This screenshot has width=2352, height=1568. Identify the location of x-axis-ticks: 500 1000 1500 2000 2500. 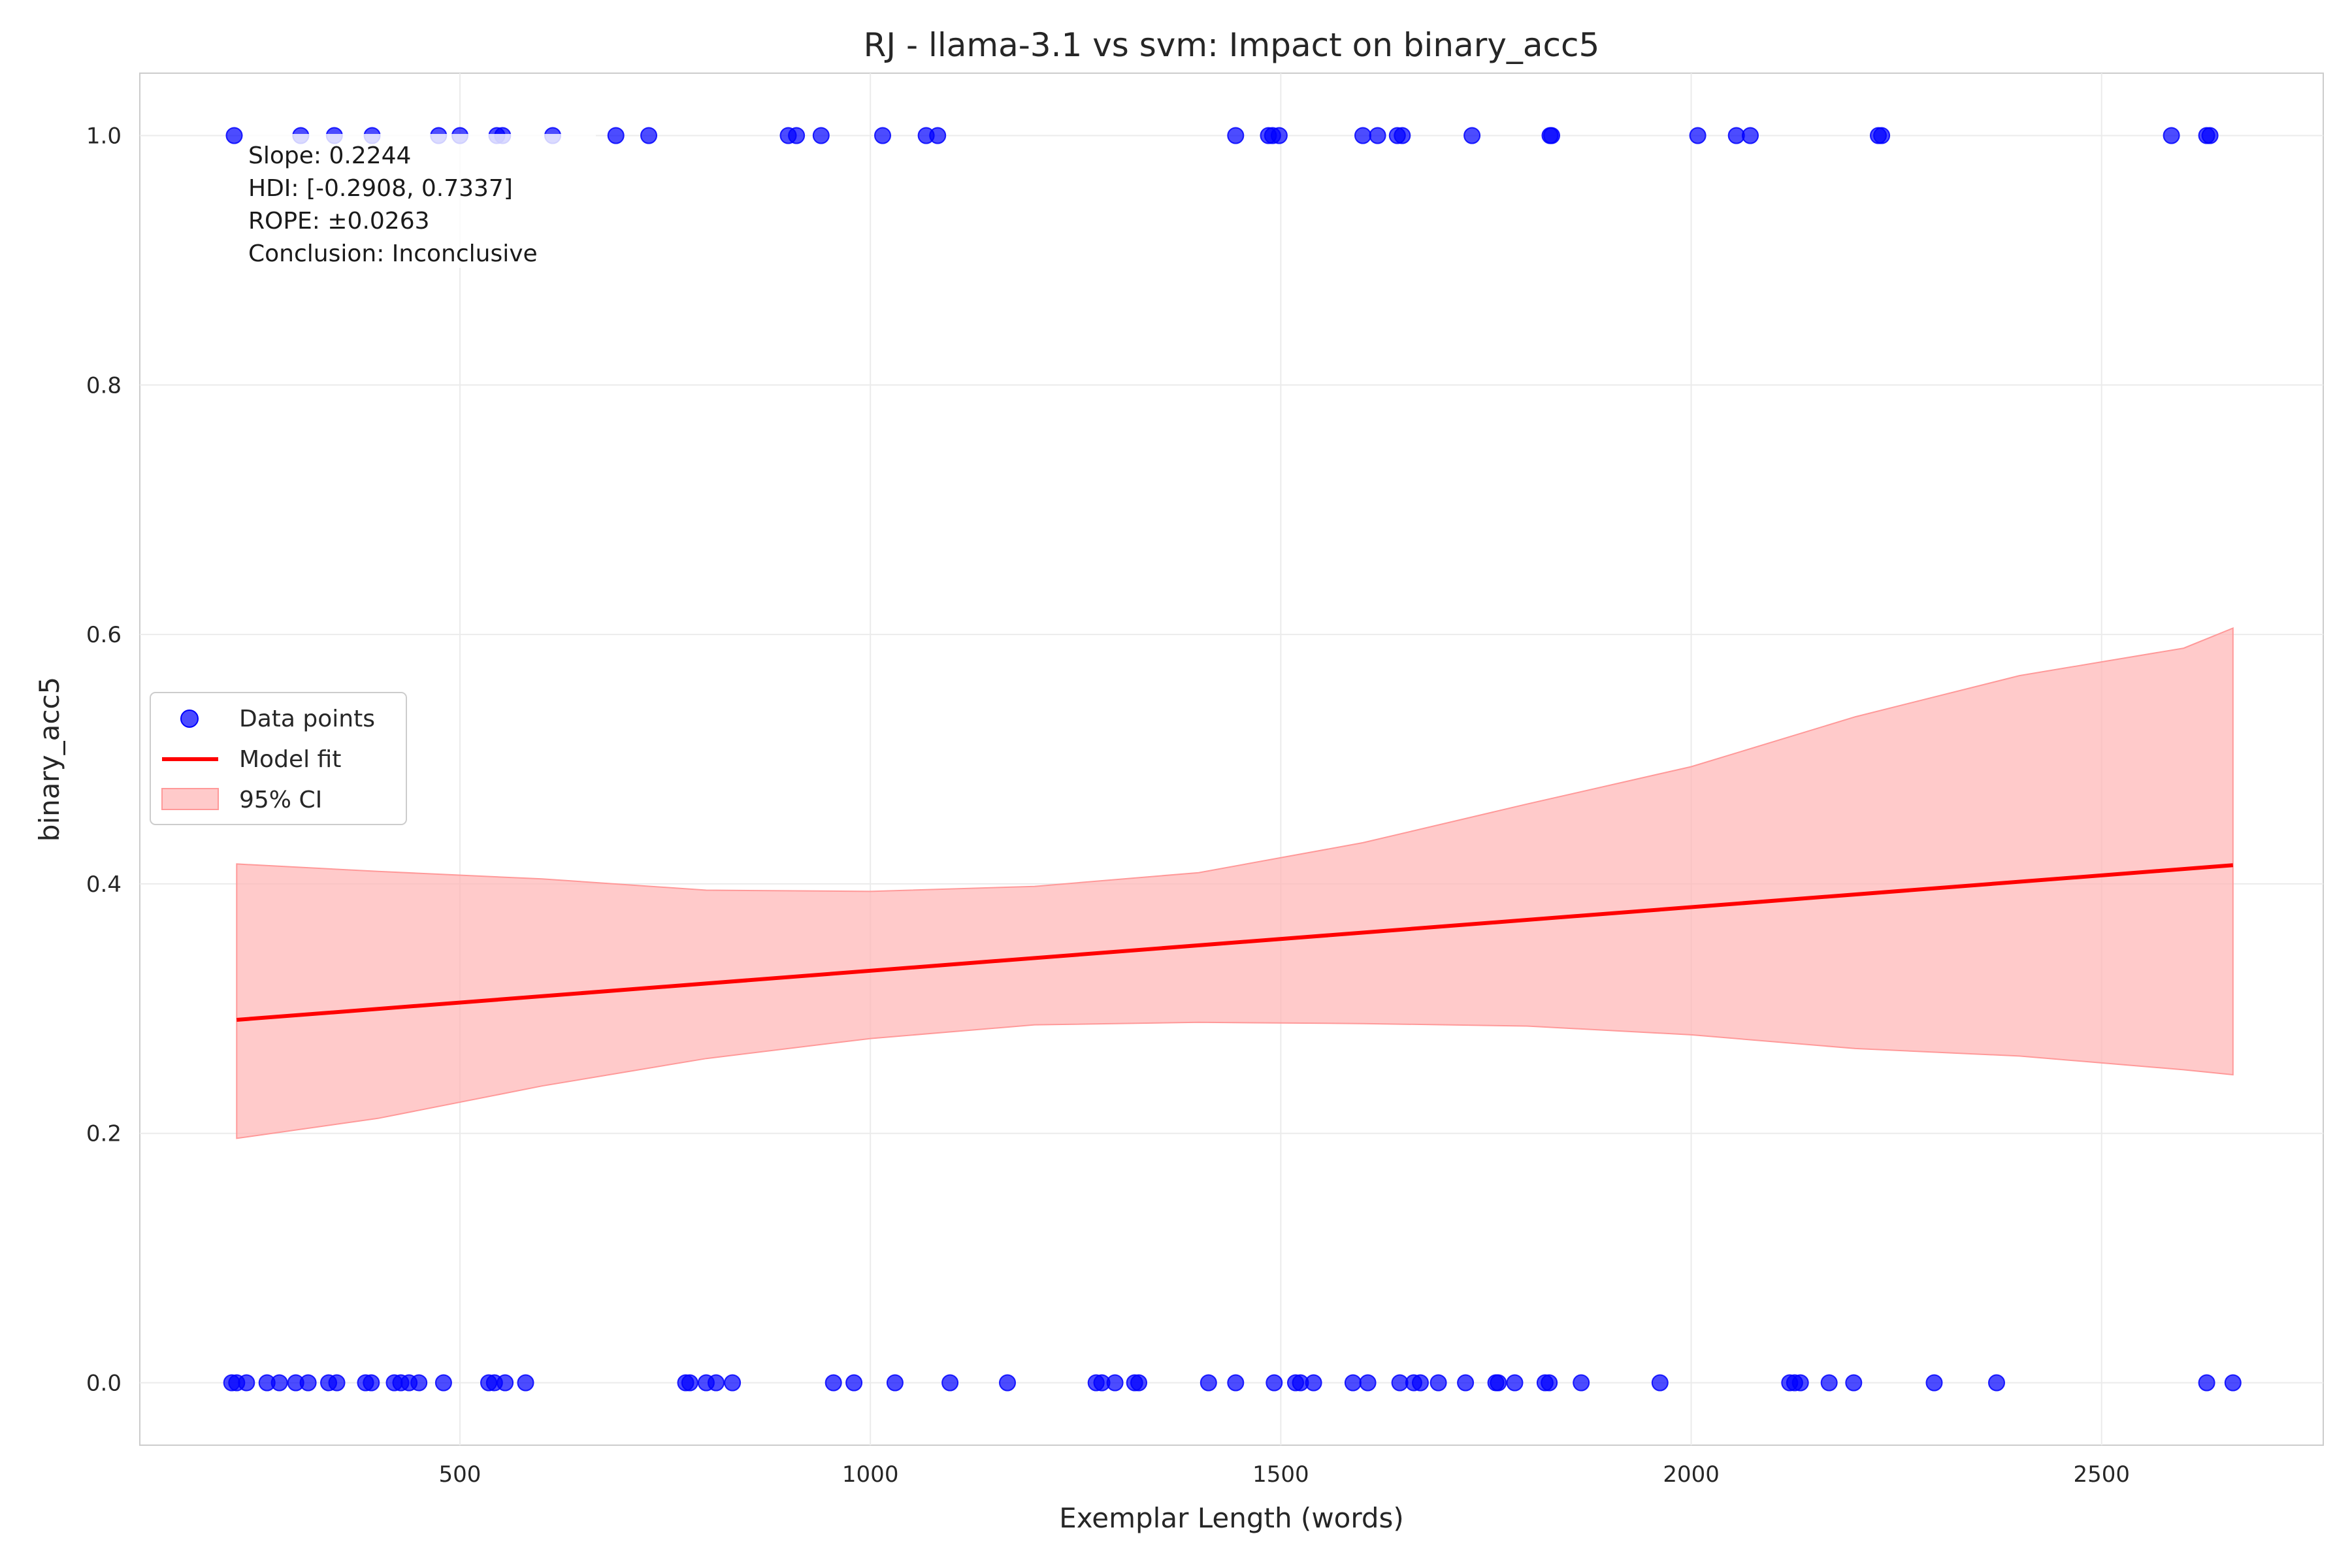
(1285, 1475).